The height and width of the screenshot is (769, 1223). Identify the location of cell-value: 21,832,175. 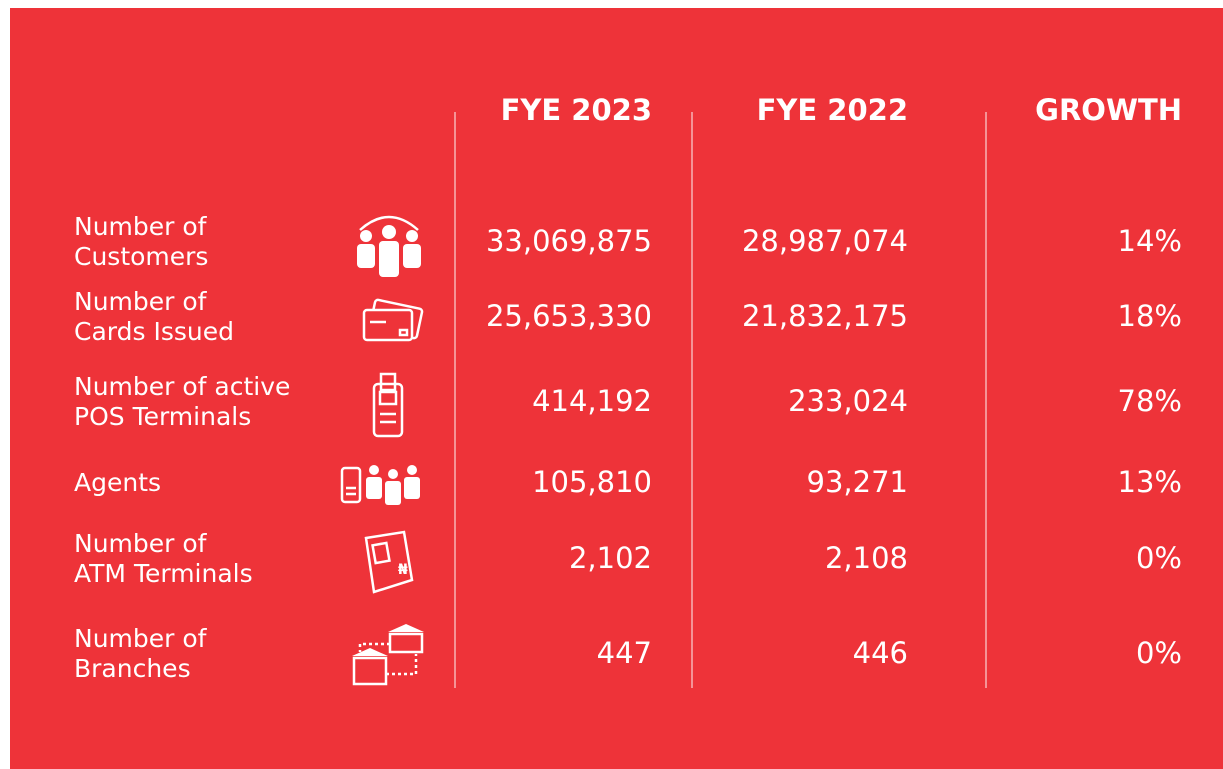
(825, 316).